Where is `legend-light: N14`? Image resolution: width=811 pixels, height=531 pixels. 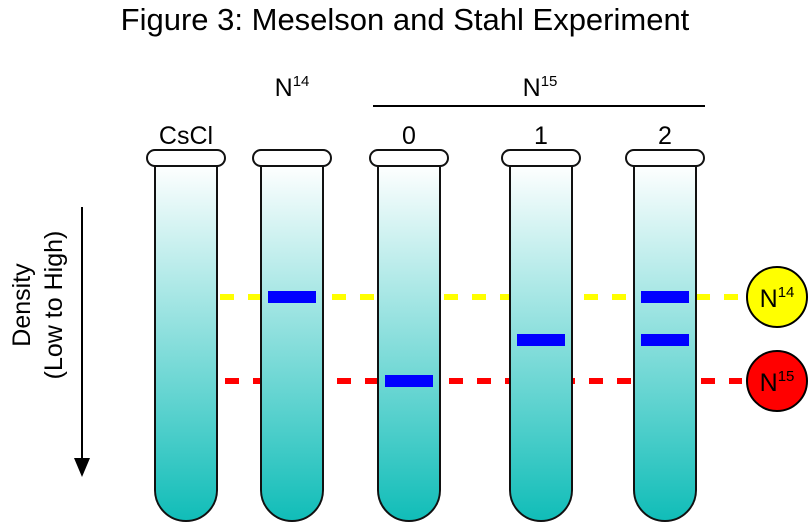 legend-light: N14 is located at coordinates (777, 297).